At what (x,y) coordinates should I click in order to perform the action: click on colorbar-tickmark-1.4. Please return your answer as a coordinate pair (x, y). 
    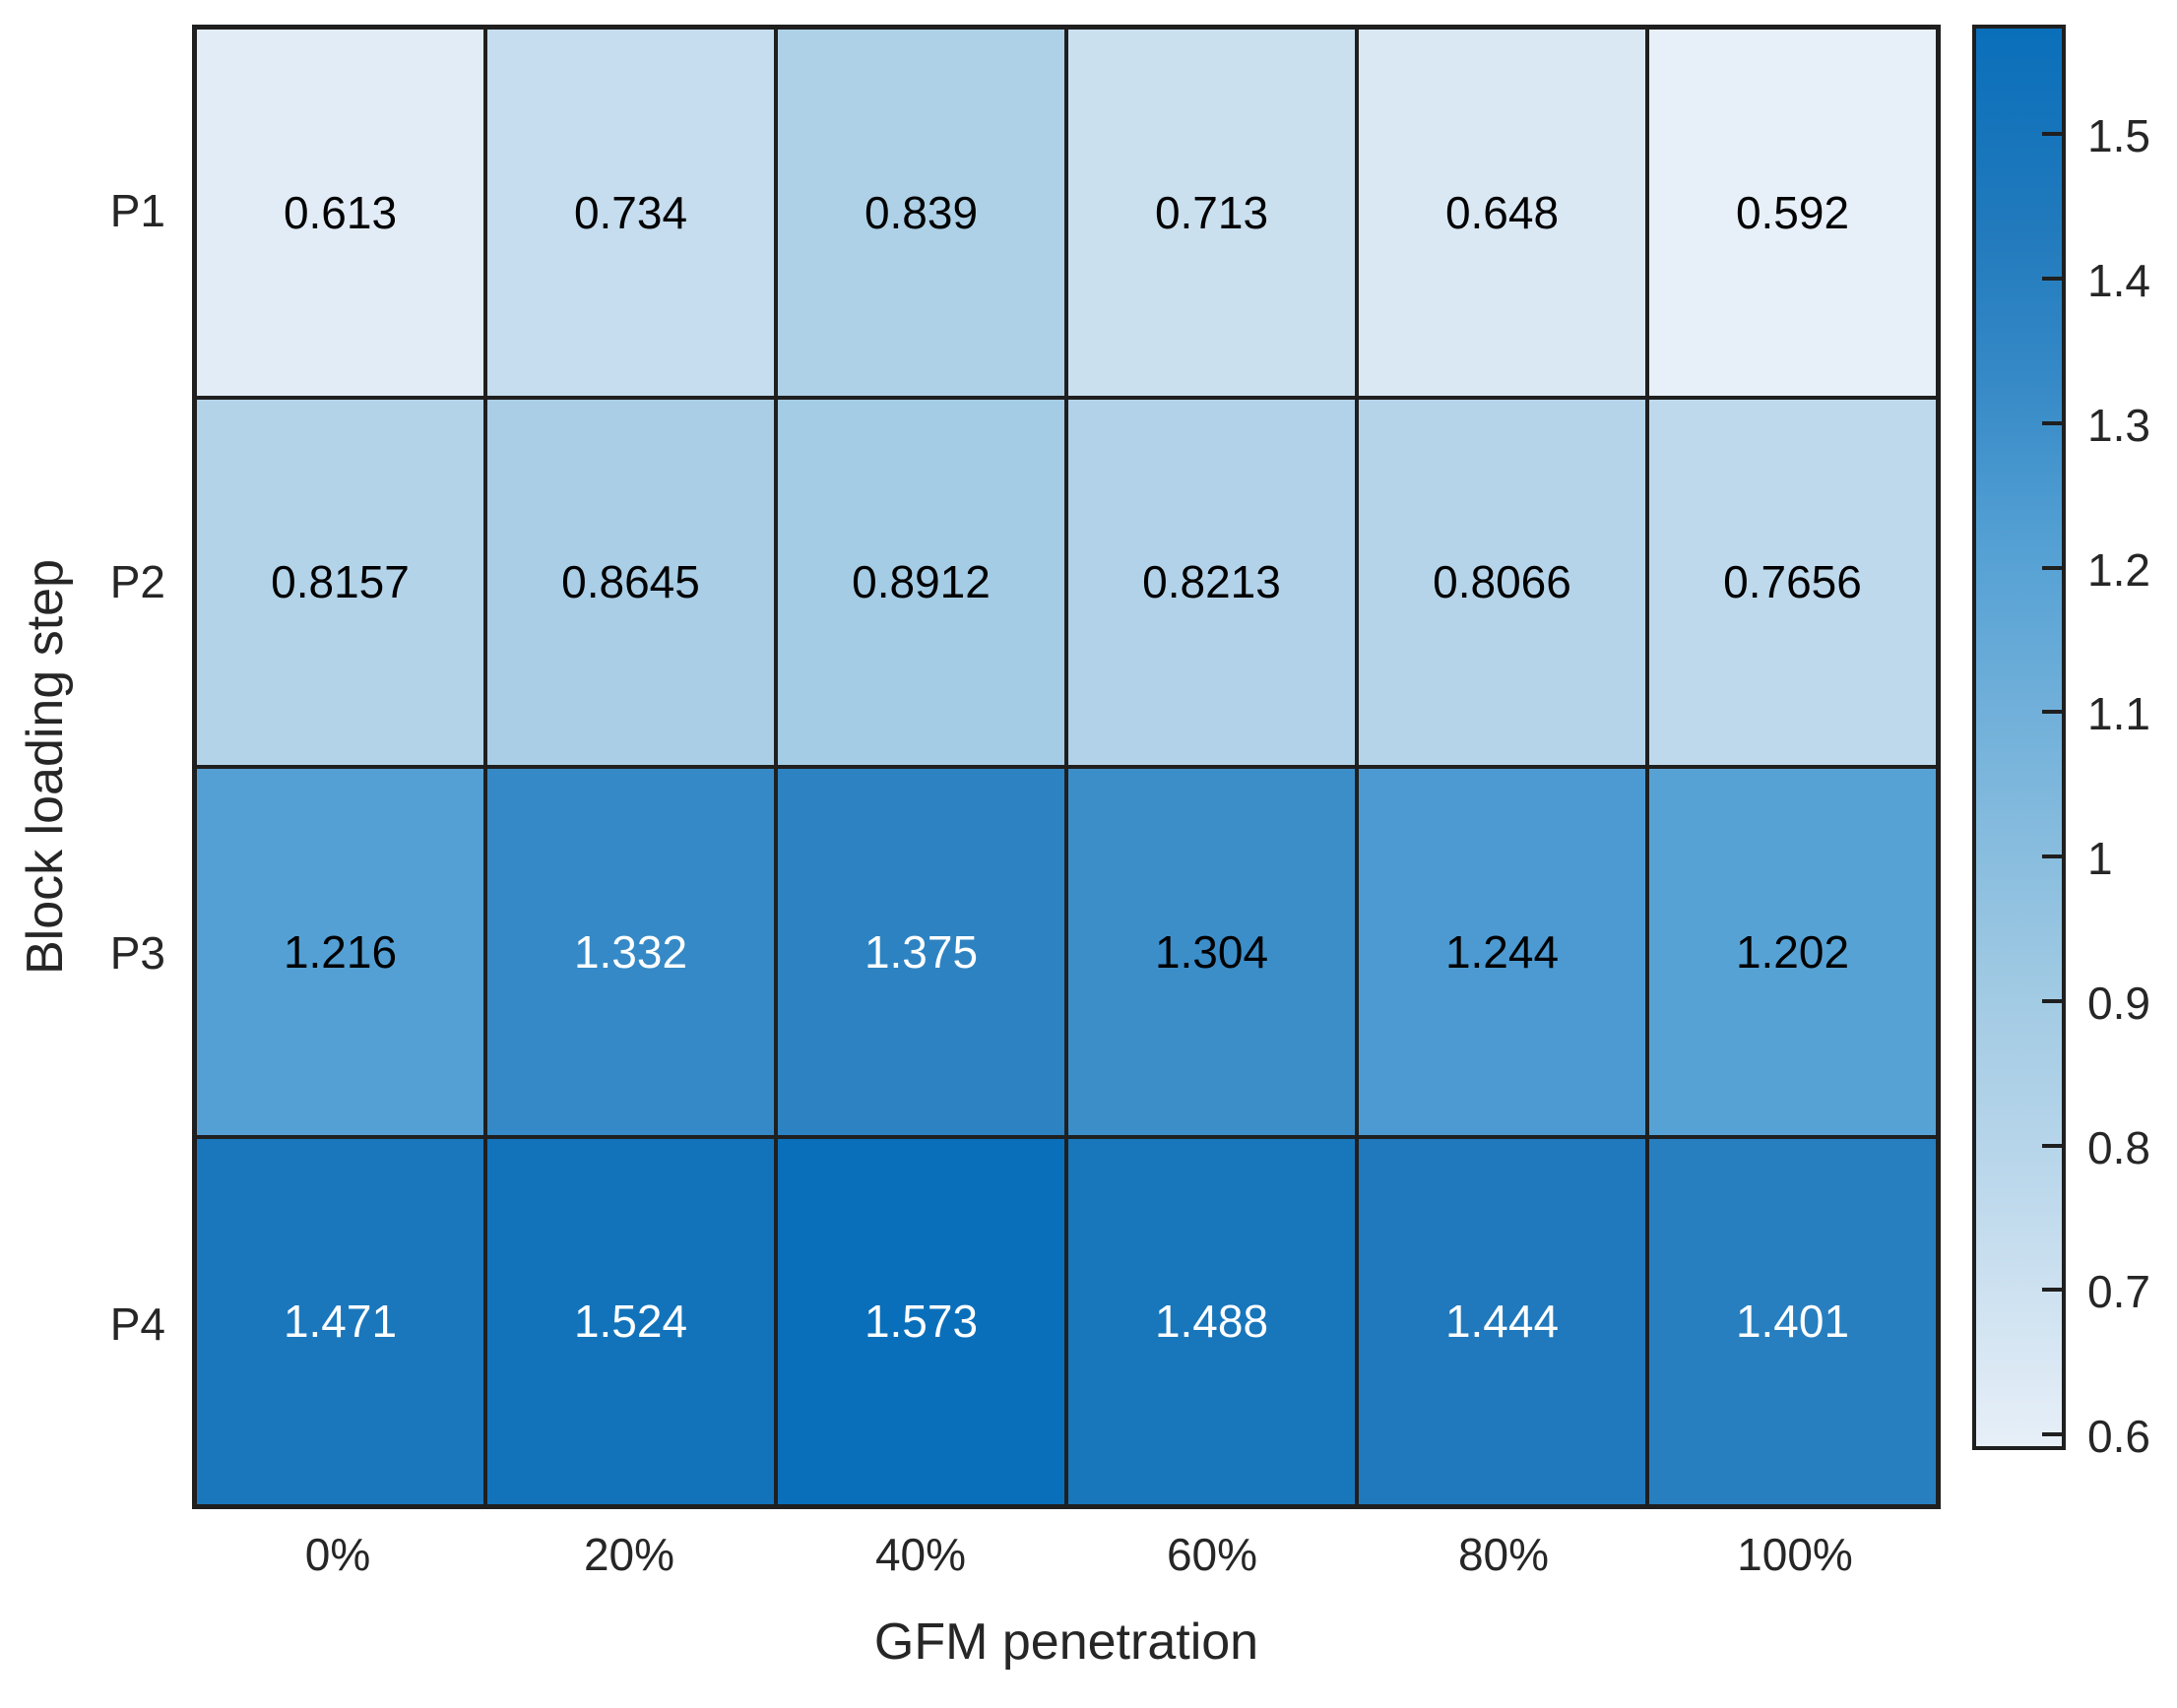
    Looking at the image, I should click on (2052, 279).